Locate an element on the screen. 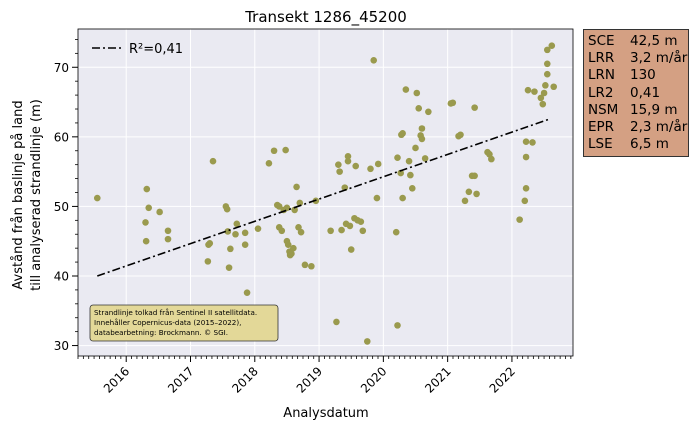 Image resolution: width=698 pixels, height=431 pixels. stat-value: 130 is located at coordinates (643, 75).